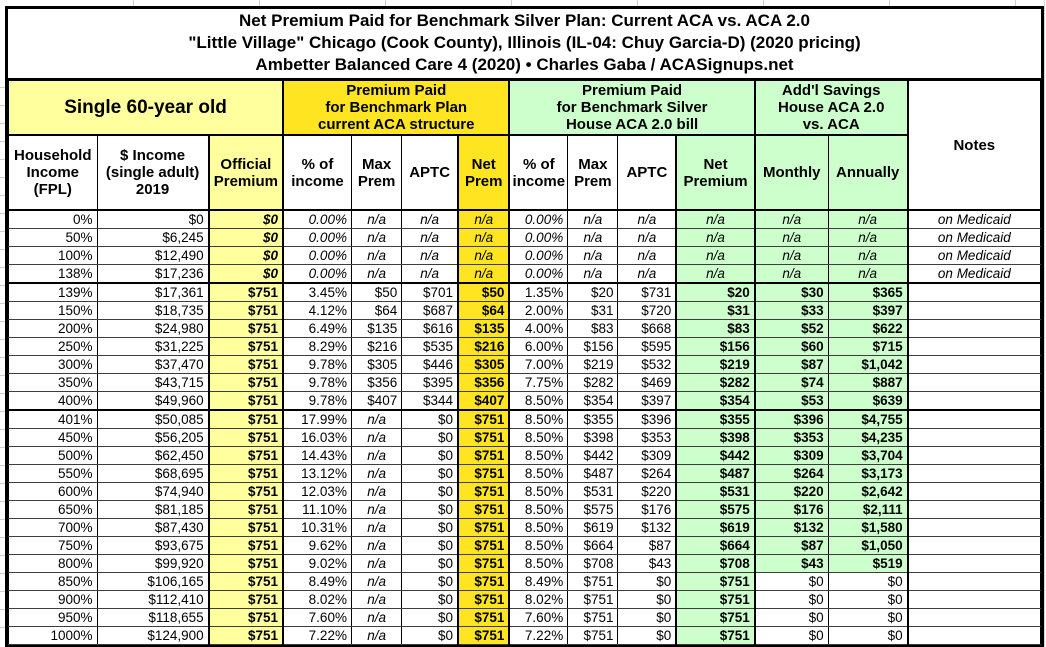 The width and height of the screenshot is (1046, 647). What do you see at coordinates (868, 382) in the screenshot?
I see `cell-yr: $887` at bounding box center [868, 382].